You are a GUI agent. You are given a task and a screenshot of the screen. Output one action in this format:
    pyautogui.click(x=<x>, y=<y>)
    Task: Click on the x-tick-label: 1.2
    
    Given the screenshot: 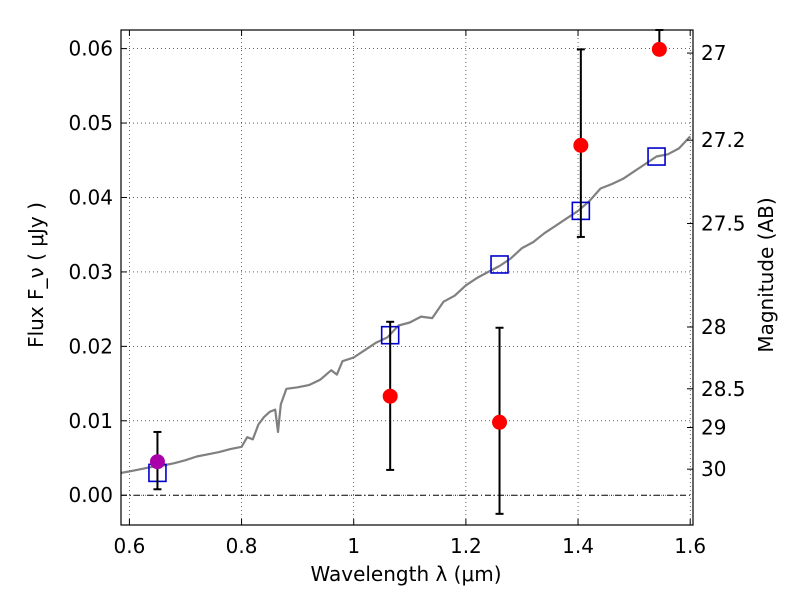 What is the action you would take?
    pyautogui.click(x=466, y=546)
    